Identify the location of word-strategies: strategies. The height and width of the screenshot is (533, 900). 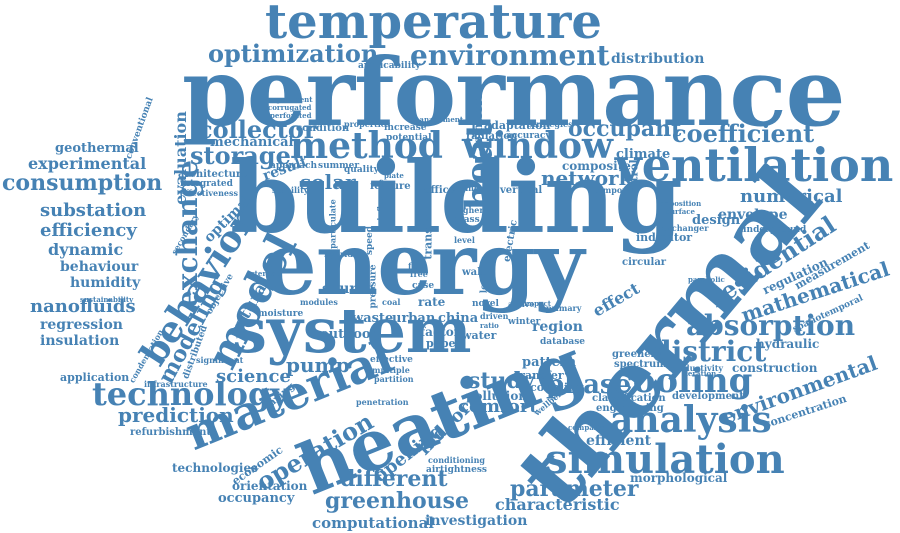
(550, 124).